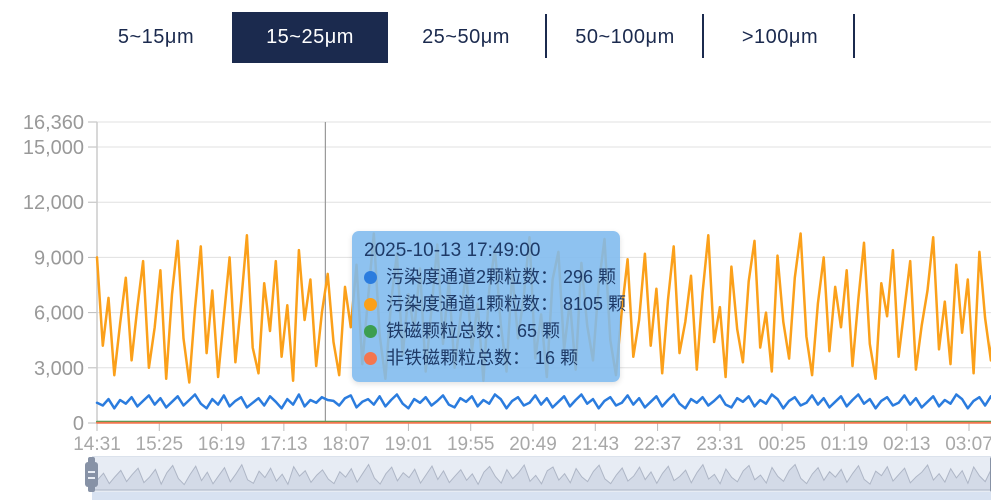 The width and height of the screenshot is (991, 500). I want to click on x-axis-label: 00:25, so click(782, 444).